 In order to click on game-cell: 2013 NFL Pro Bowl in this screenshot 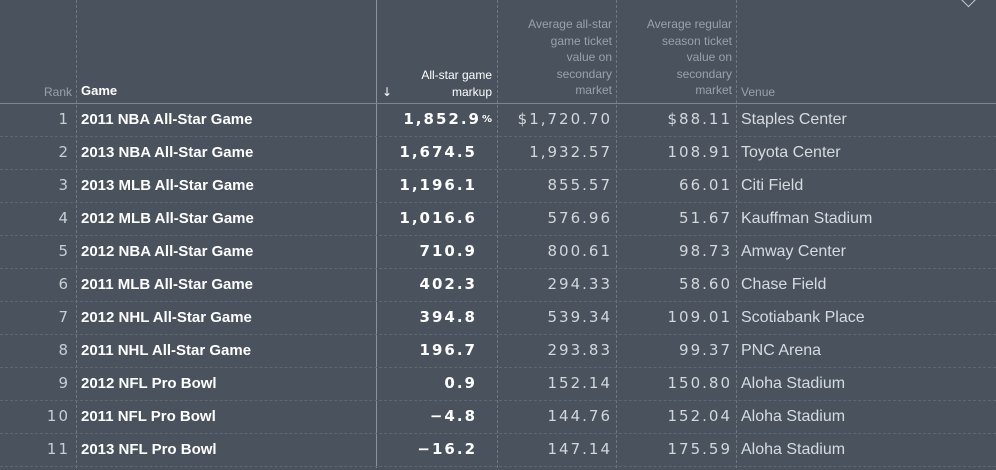, I will do `click(149, 449)`.